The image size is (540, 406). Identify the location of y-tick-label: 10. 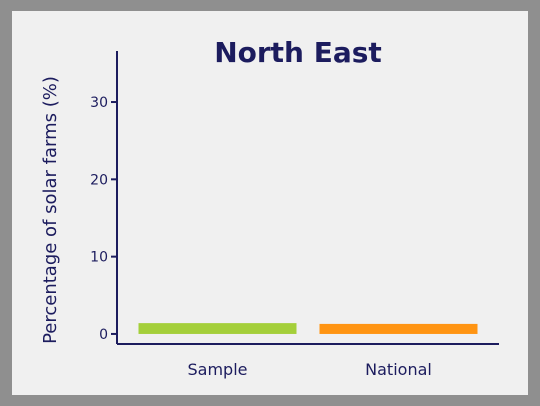
(99, 258).